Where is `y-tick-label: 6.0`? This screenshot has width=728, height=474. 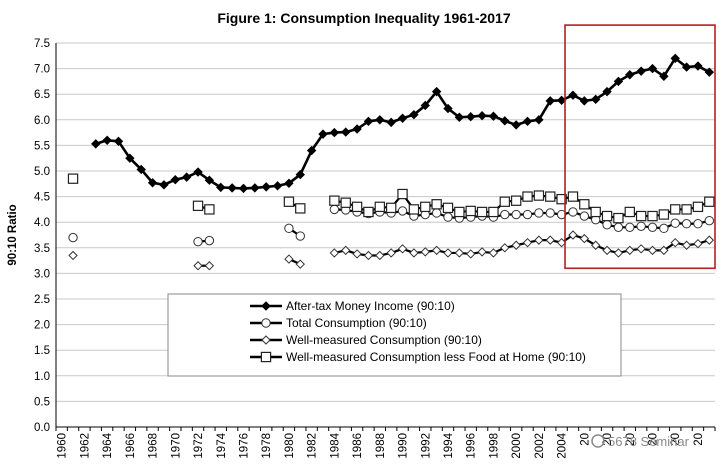 y-tick-label: 6.0 is located at coordinates (42, 121).